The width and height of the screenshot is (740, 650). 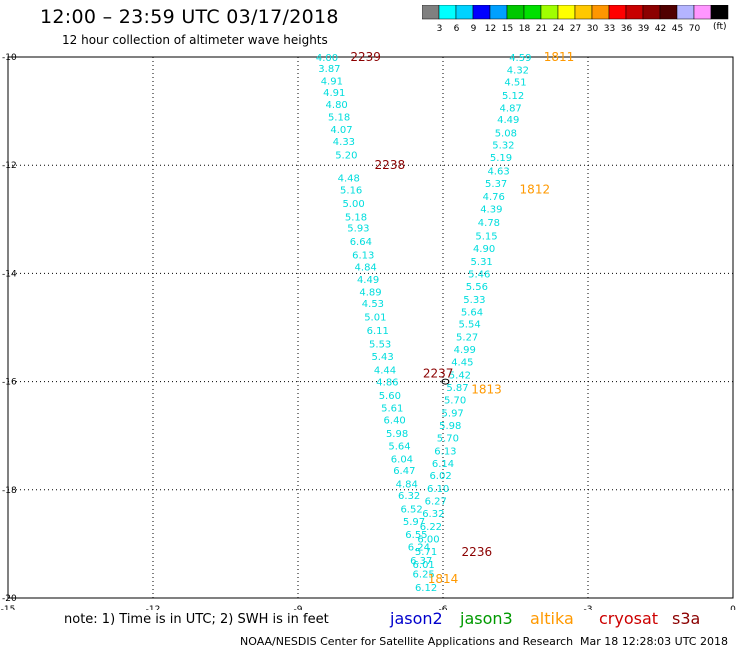 What do you see at coordinates (660, 29) in the screenshot?
I see `colorbar-label: 42` at bounding box center [660, 29].